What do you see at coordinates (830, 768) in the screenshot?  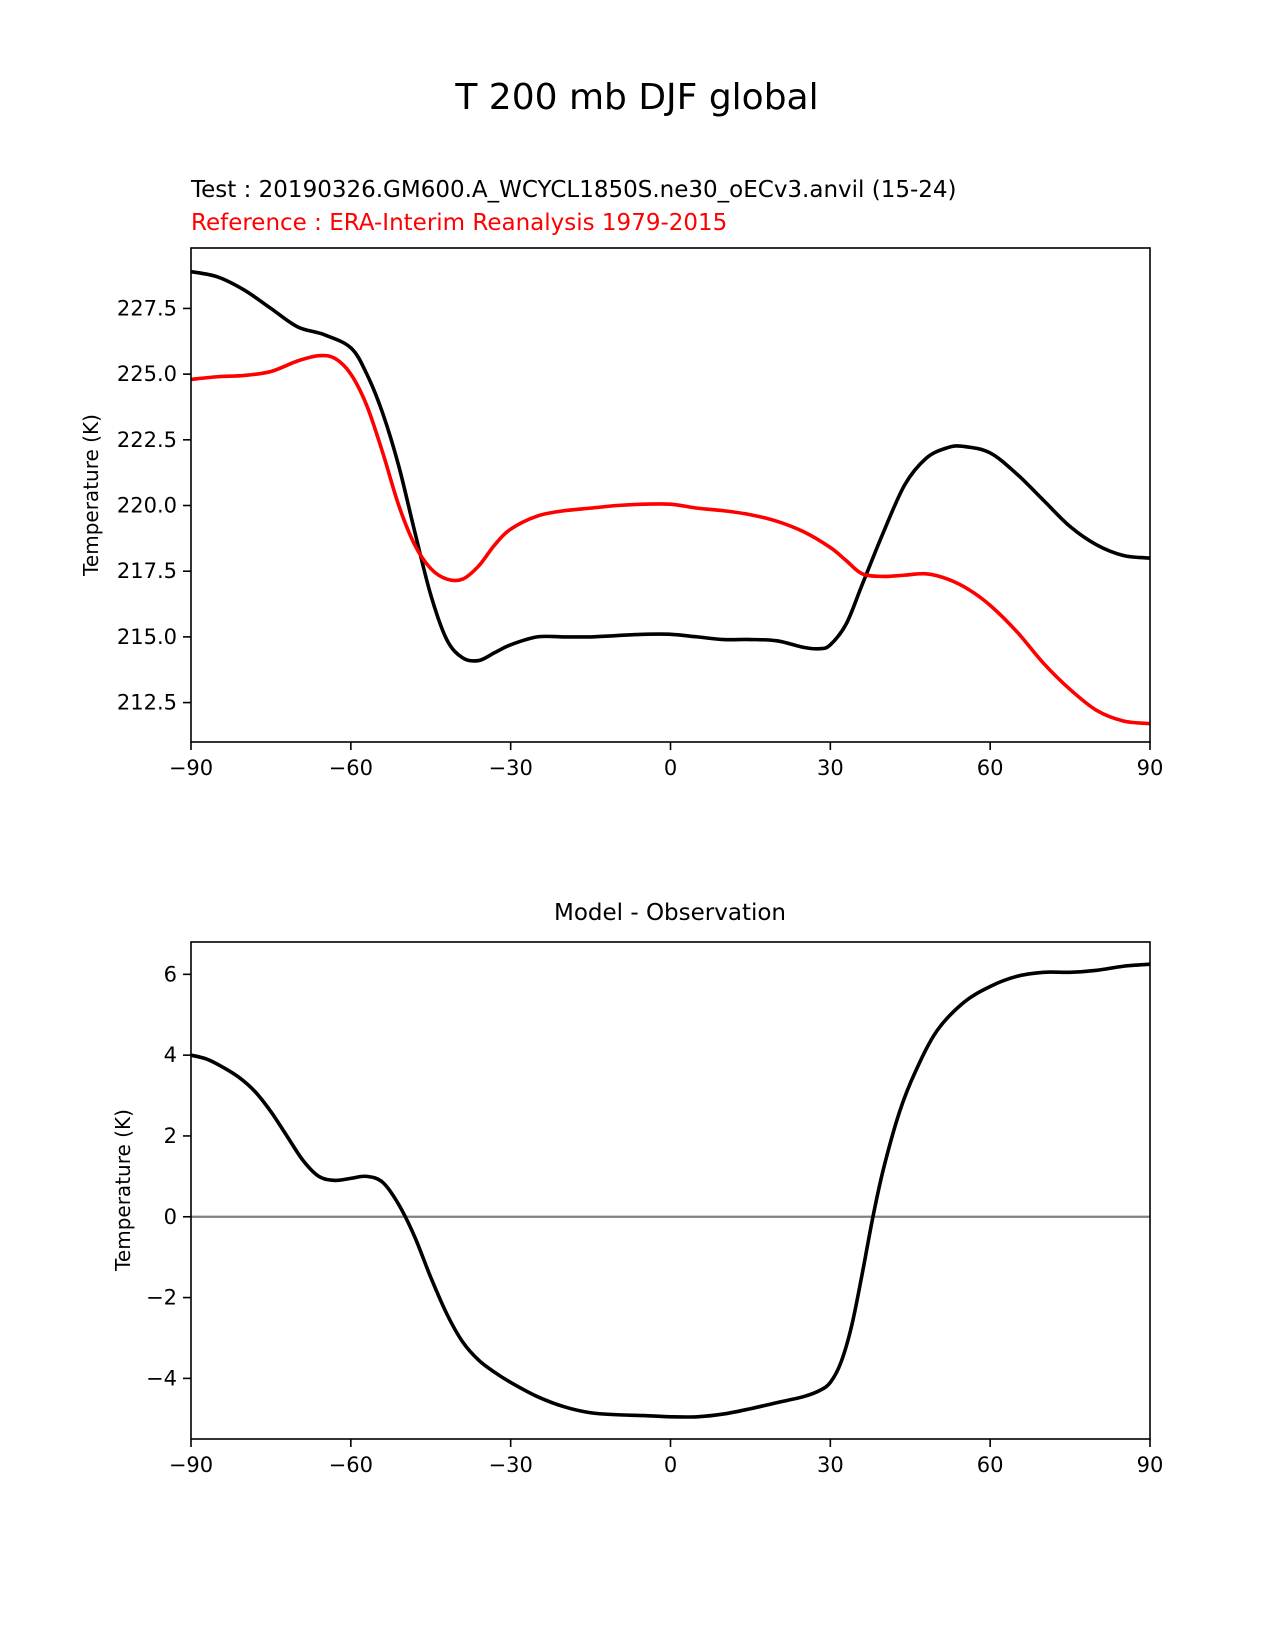 I see `top-xtick-label: 30` at bounding box center [830, 768].